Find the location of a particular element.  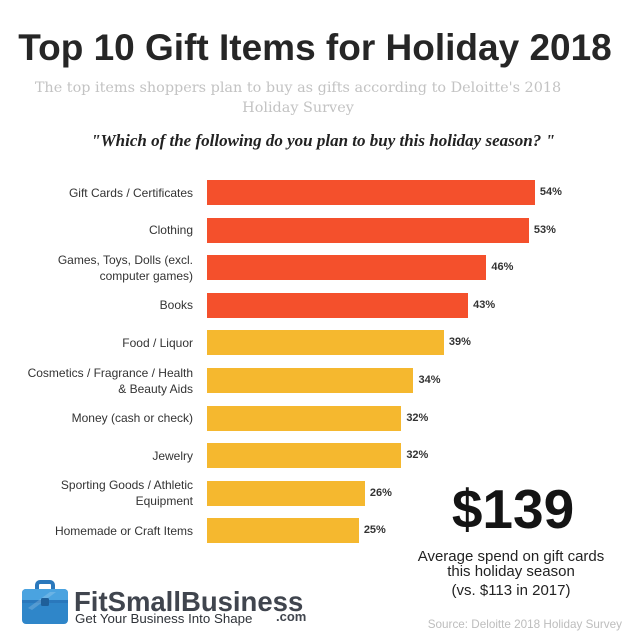

page-title: Top 10 Gift Items for Holiday 2018 is located at coordinates (315, 47).